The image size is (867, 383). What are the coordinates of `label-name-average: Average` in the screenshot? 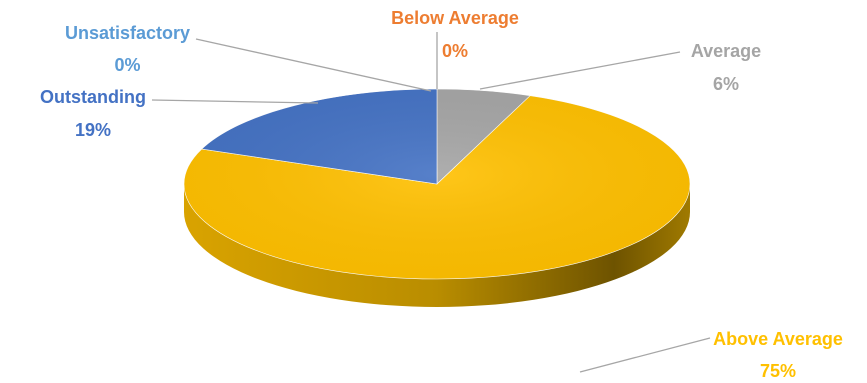 It's located at (726, 51).